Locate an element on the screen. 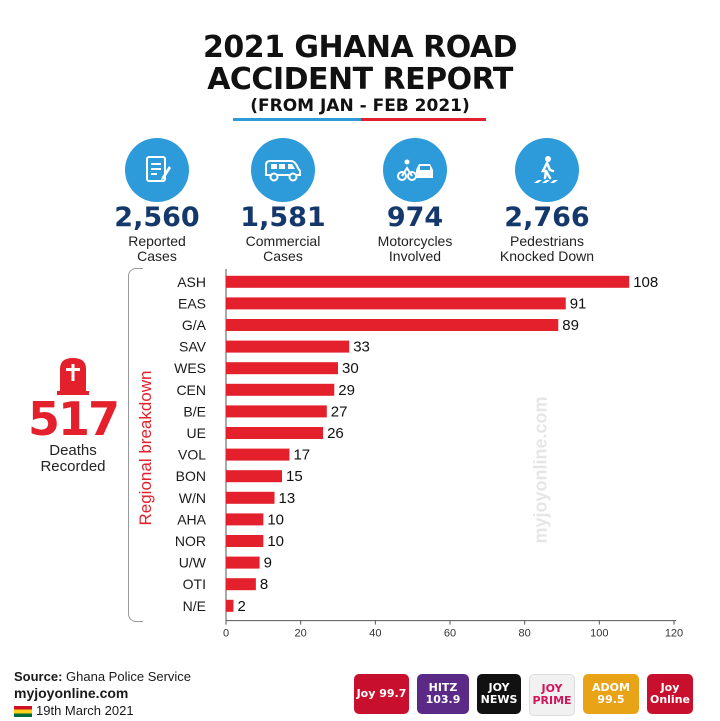  stat-pedestrians: 2,766 Pedestrians Knocked Down is located at coordinates (547, 201).